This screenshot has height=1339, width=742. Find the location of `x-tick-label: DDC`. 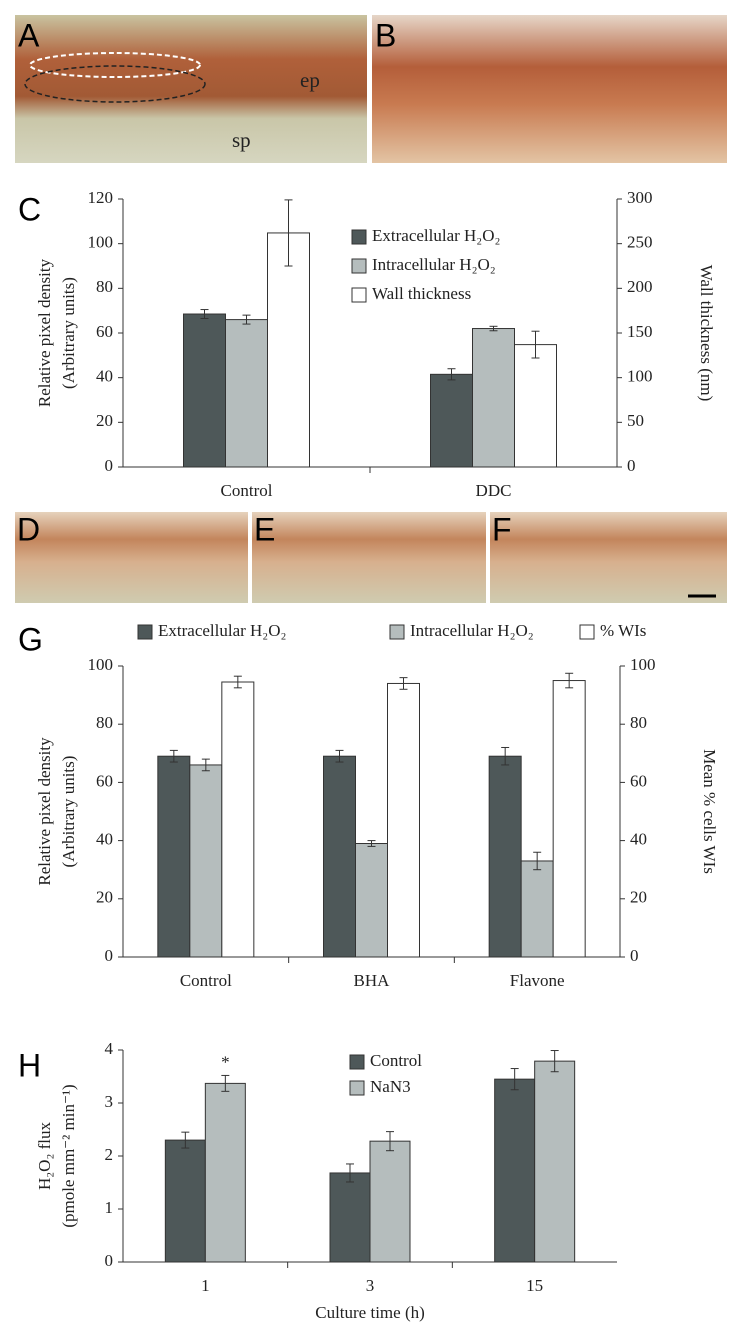

x-tick-label: DDC is located at coordinates (494, 490).